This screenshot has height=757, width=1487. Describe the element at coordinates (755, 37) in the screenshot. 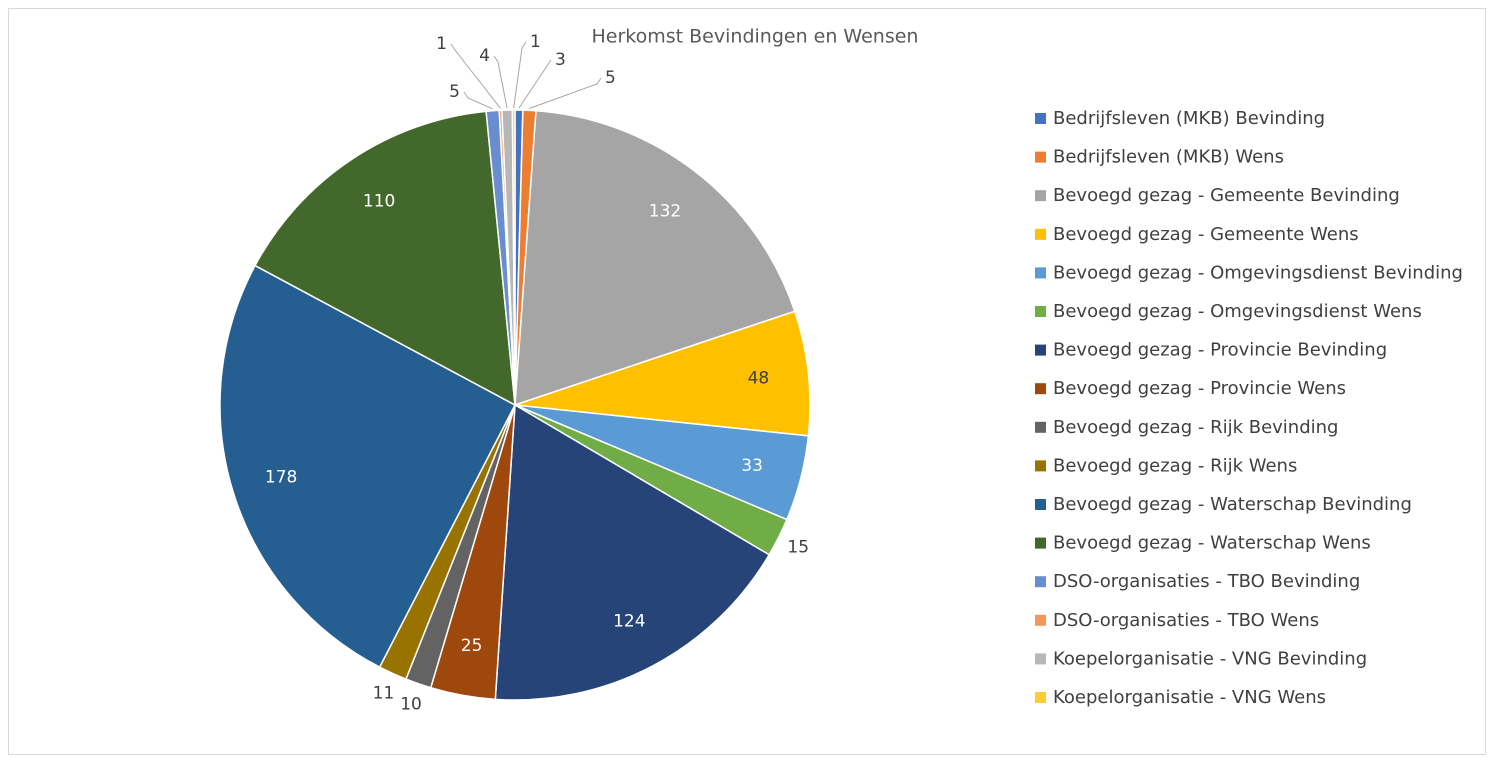

I see `chart-title: Herkomst Bevindingen en Wensen` at that location.